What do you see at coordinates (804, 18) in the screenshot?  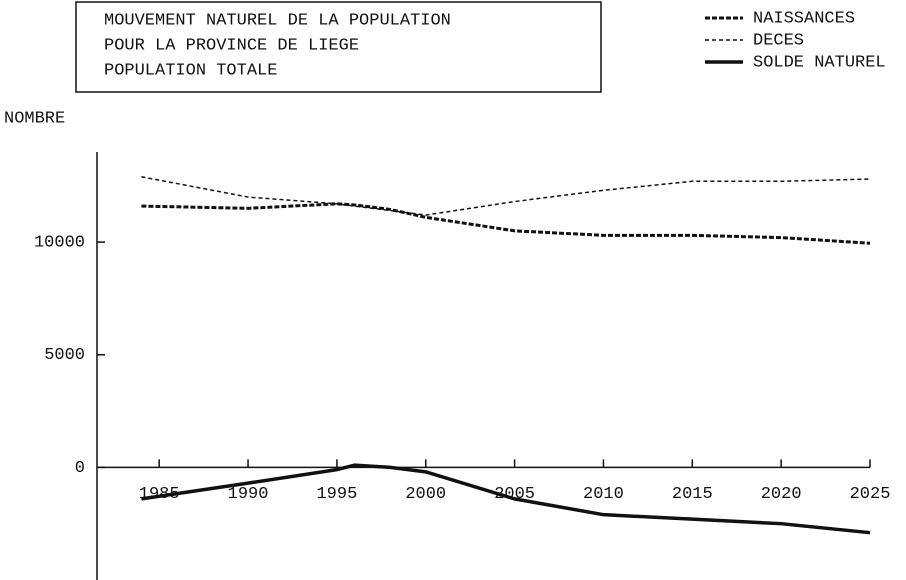 I see `legend-label: NAISSANCES` at bounding box center [804, 18].